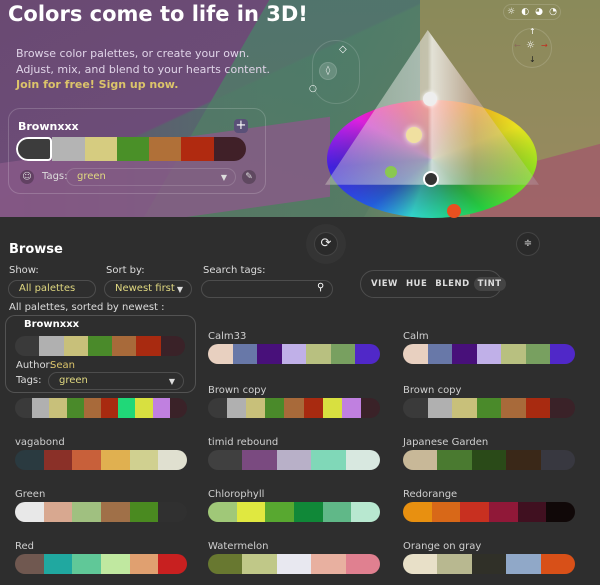 This screenshot has height=585, width=600. What do you see at coordinates (511, 12) in the screenshot?
I see `sun-icon: ☼` at bounding box center [511, 12].